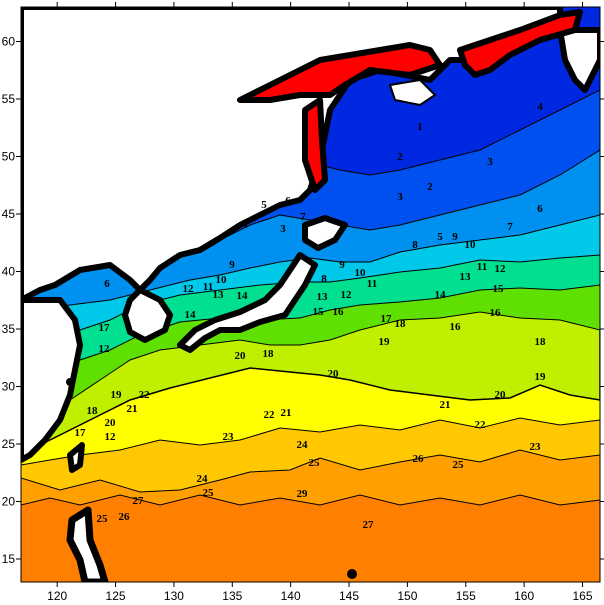  Describe the element at coordinates (232, 596) in the screenshot. I see `x-tick-label: 135` at that location.